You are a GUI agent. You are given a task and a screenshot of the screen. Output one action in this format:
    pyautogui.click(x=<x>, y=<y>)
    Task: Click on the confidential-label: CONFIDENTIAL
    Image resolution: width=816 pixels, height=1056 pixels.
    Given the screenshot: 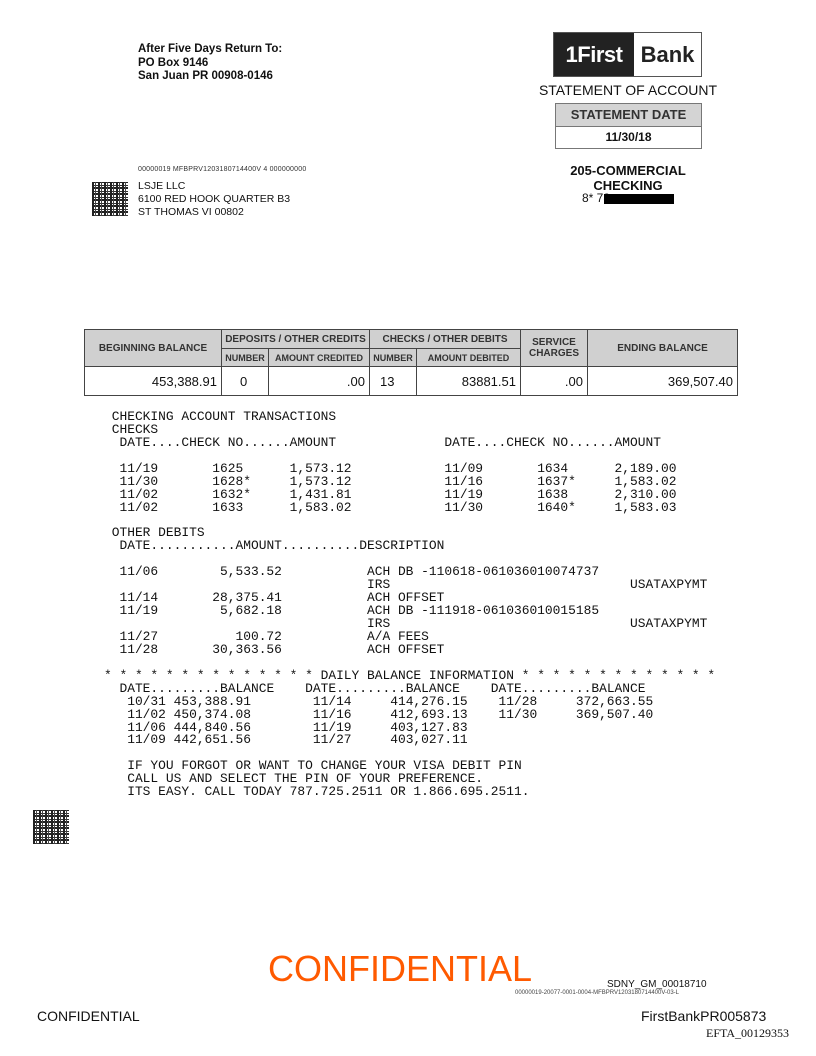 What is the action you would take?
    pyautogui.click(x=88, y=1016)
    